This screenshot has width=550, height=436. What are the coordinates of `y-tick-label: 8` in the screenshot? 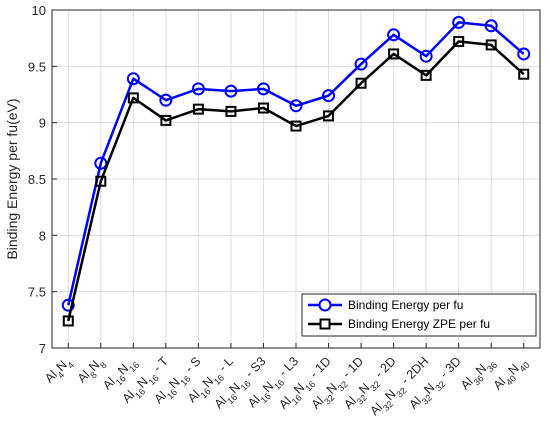 It's located at (42, 235).